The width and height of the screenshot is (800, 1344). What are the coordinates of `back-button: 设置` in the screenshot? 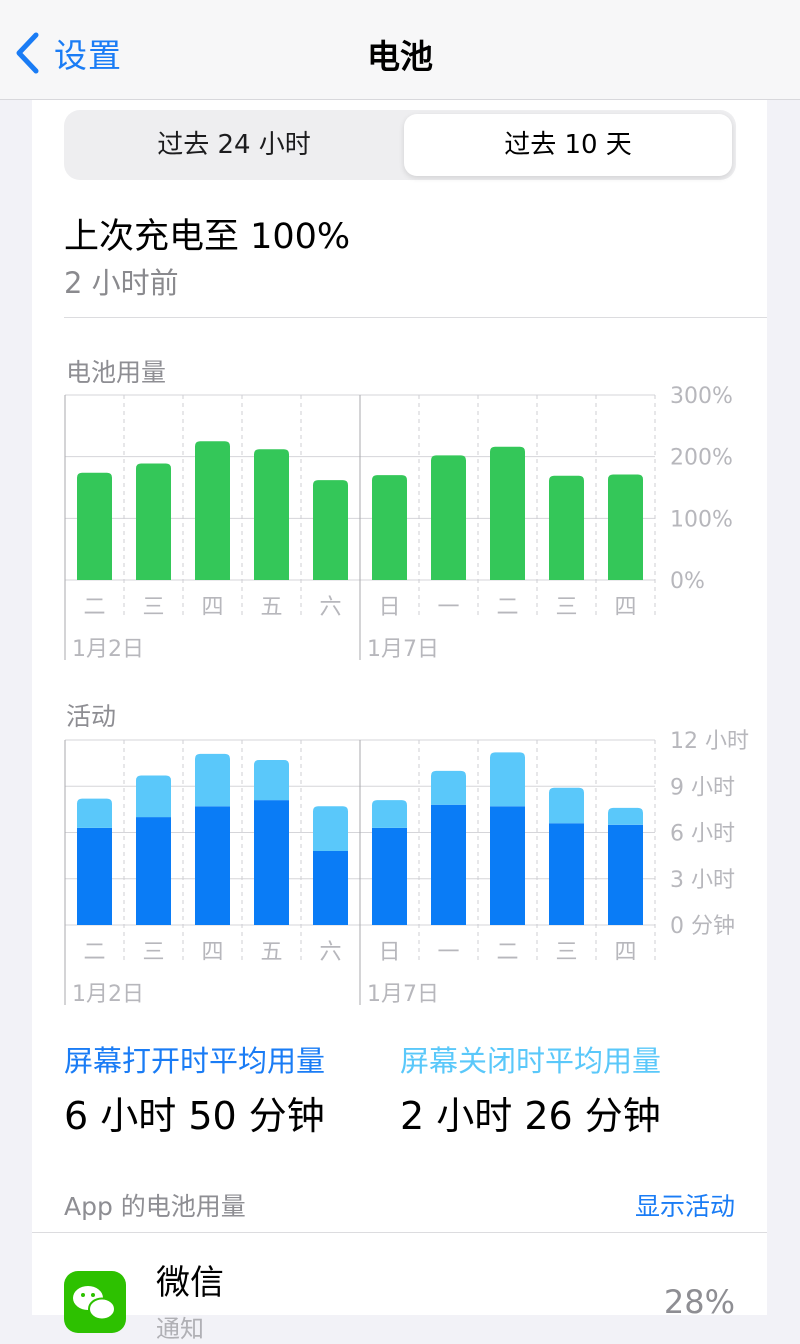 It's located at (68, 53).